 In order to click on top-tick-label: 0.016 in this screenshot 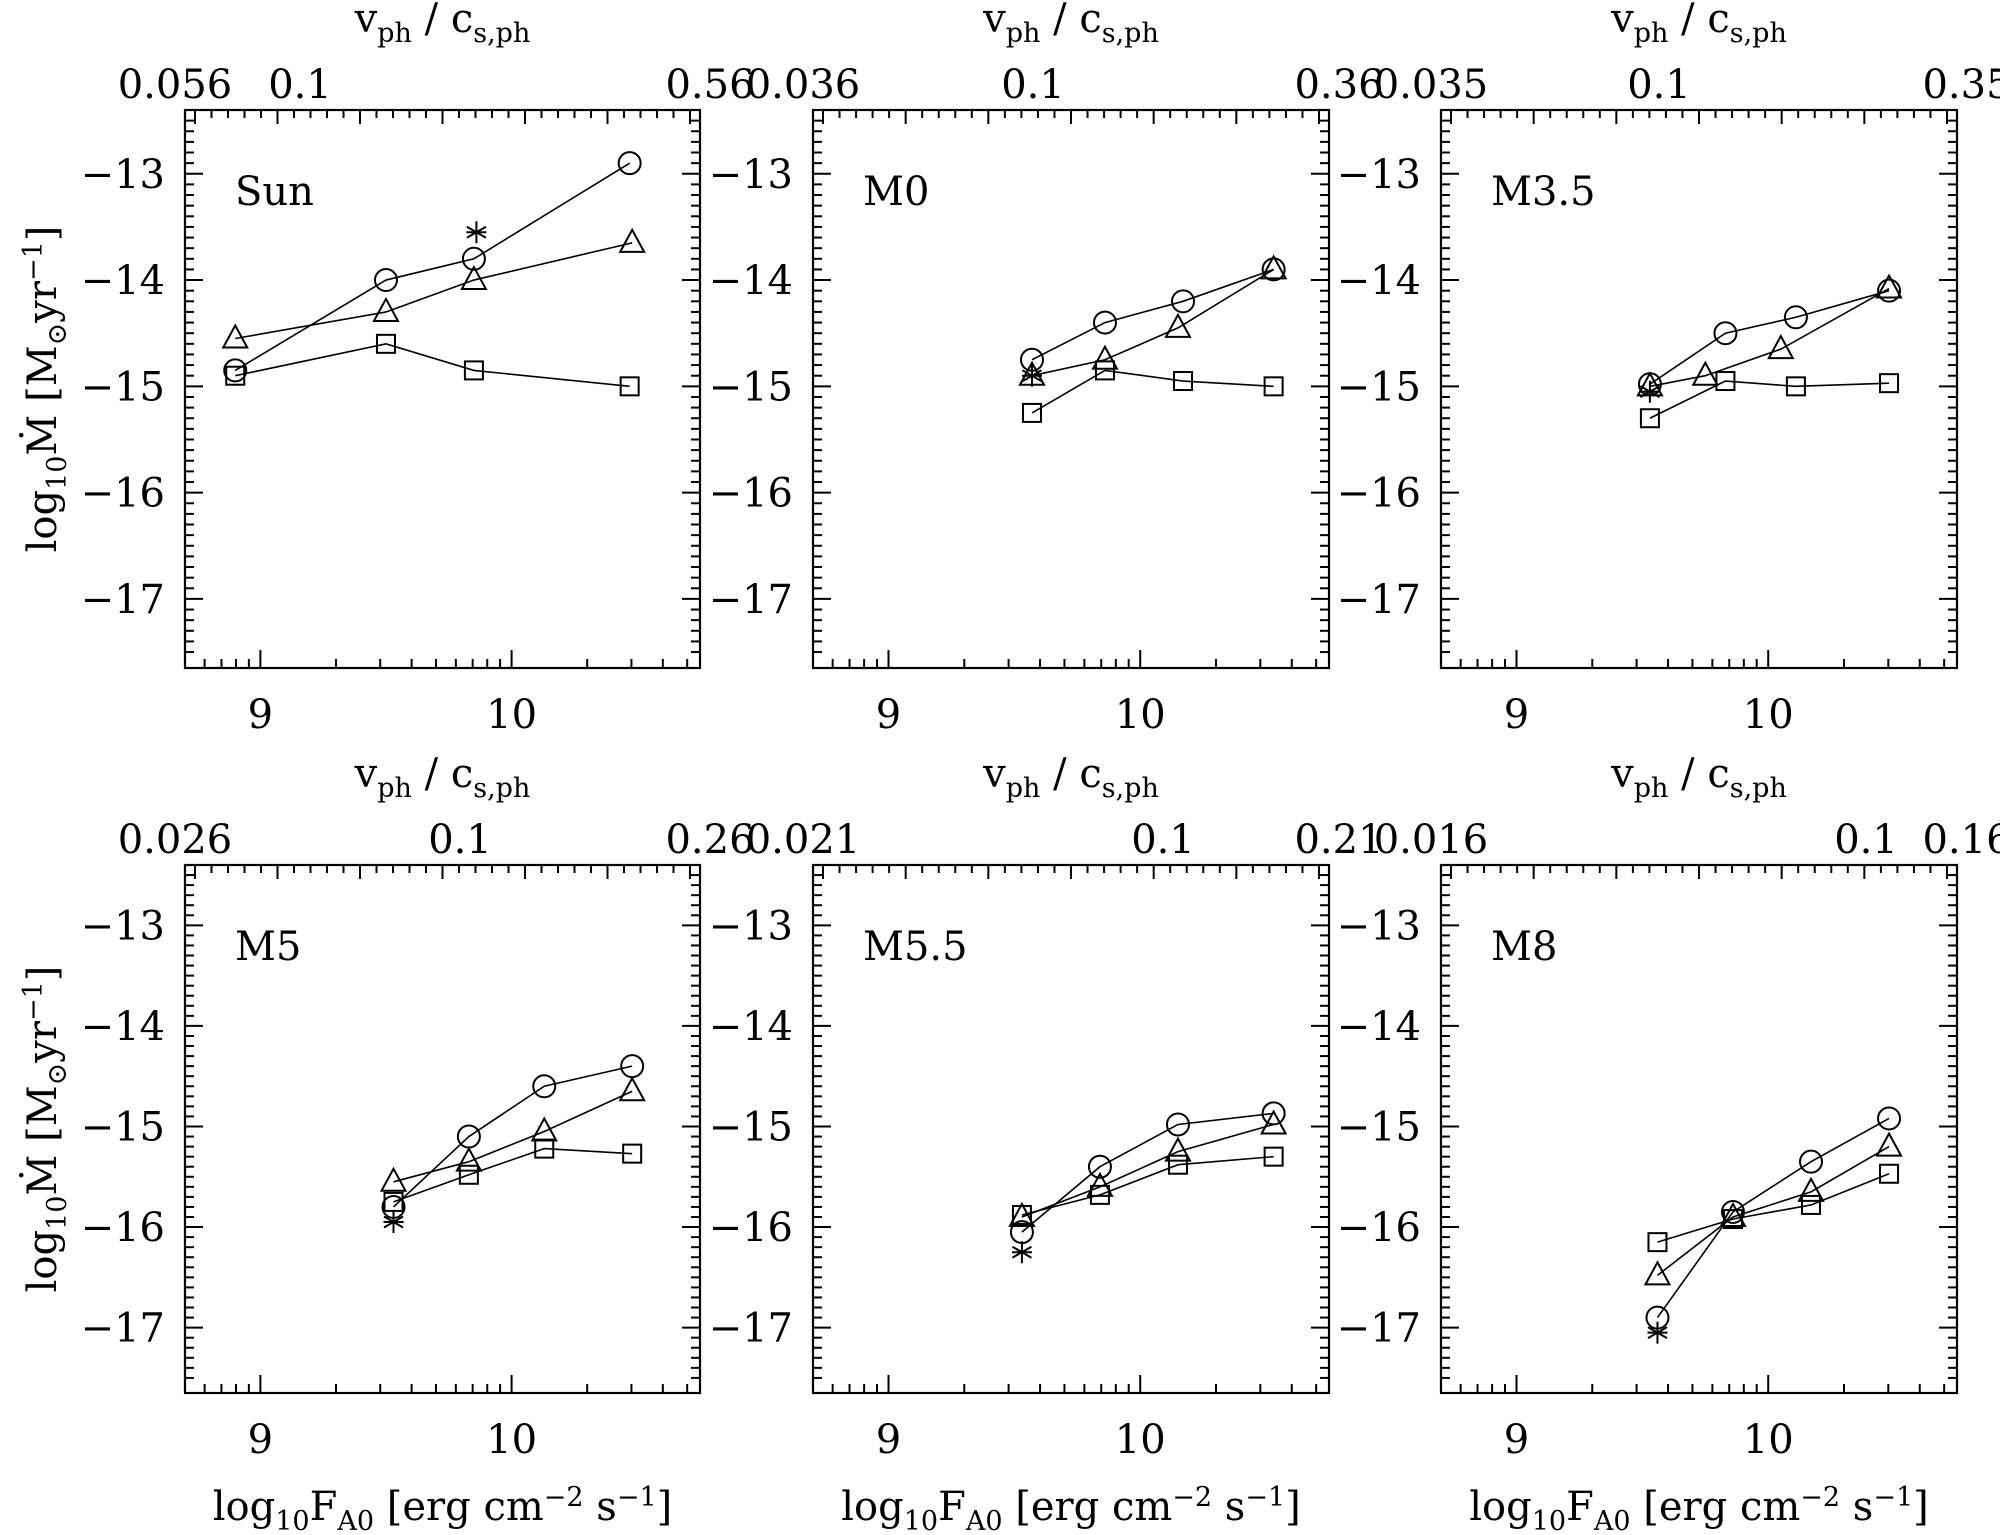, I will do `click(1431, 840)`.